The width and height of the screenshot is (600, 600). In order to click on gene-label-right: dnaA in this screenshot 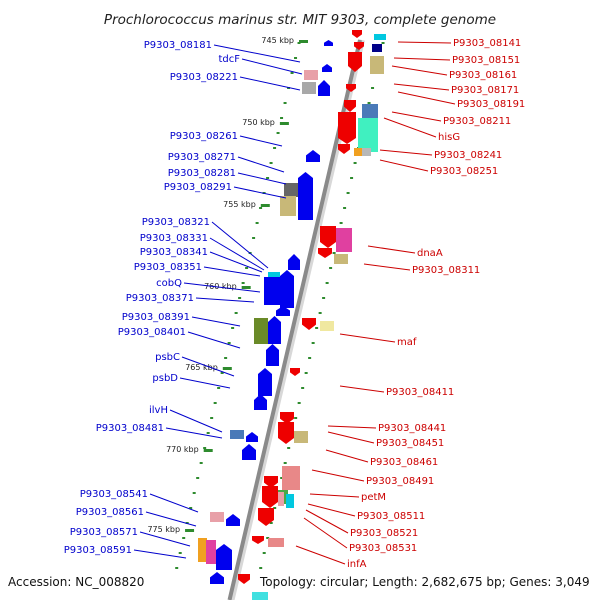, I will do `click(430, 253)`.